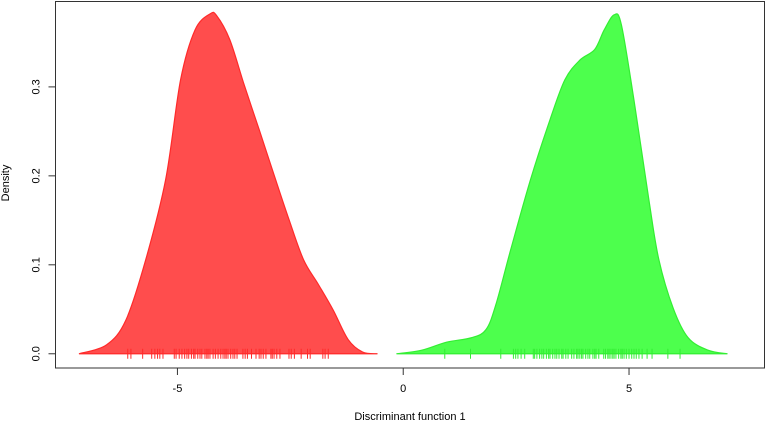 The width and height of the screenshot is (767, 428). I want to click on x-tick-label: 5, so click(629, 389).